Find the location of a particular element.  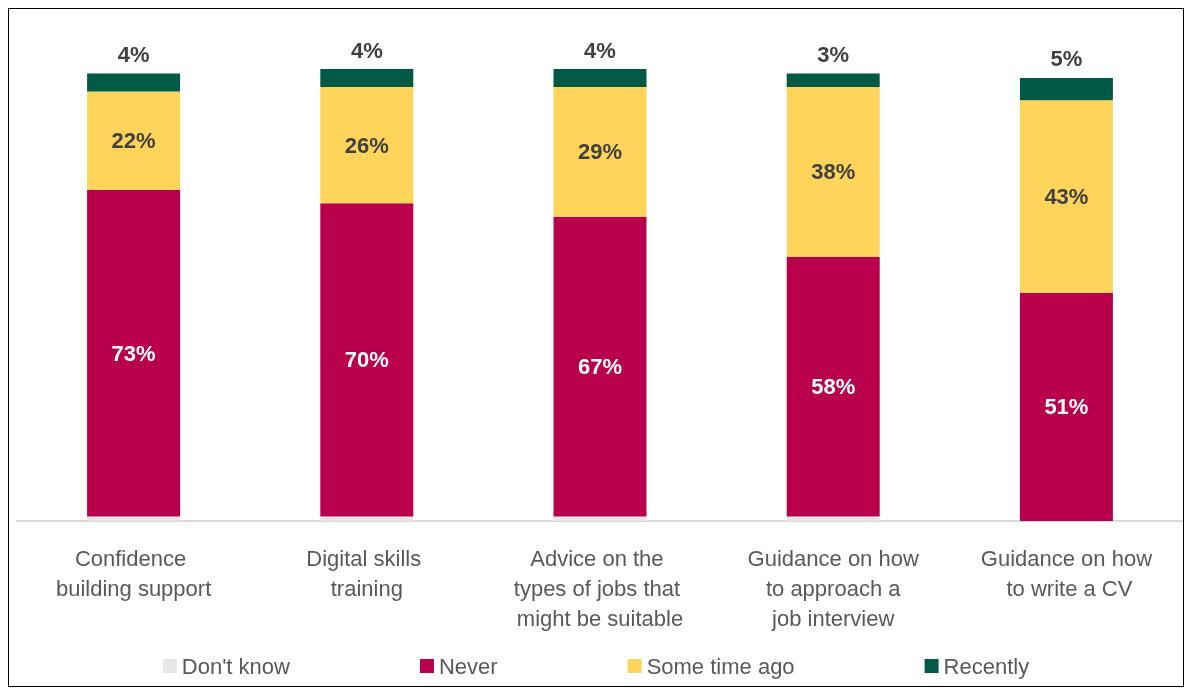

legend-label: Never is located at coordinates (468, 666).